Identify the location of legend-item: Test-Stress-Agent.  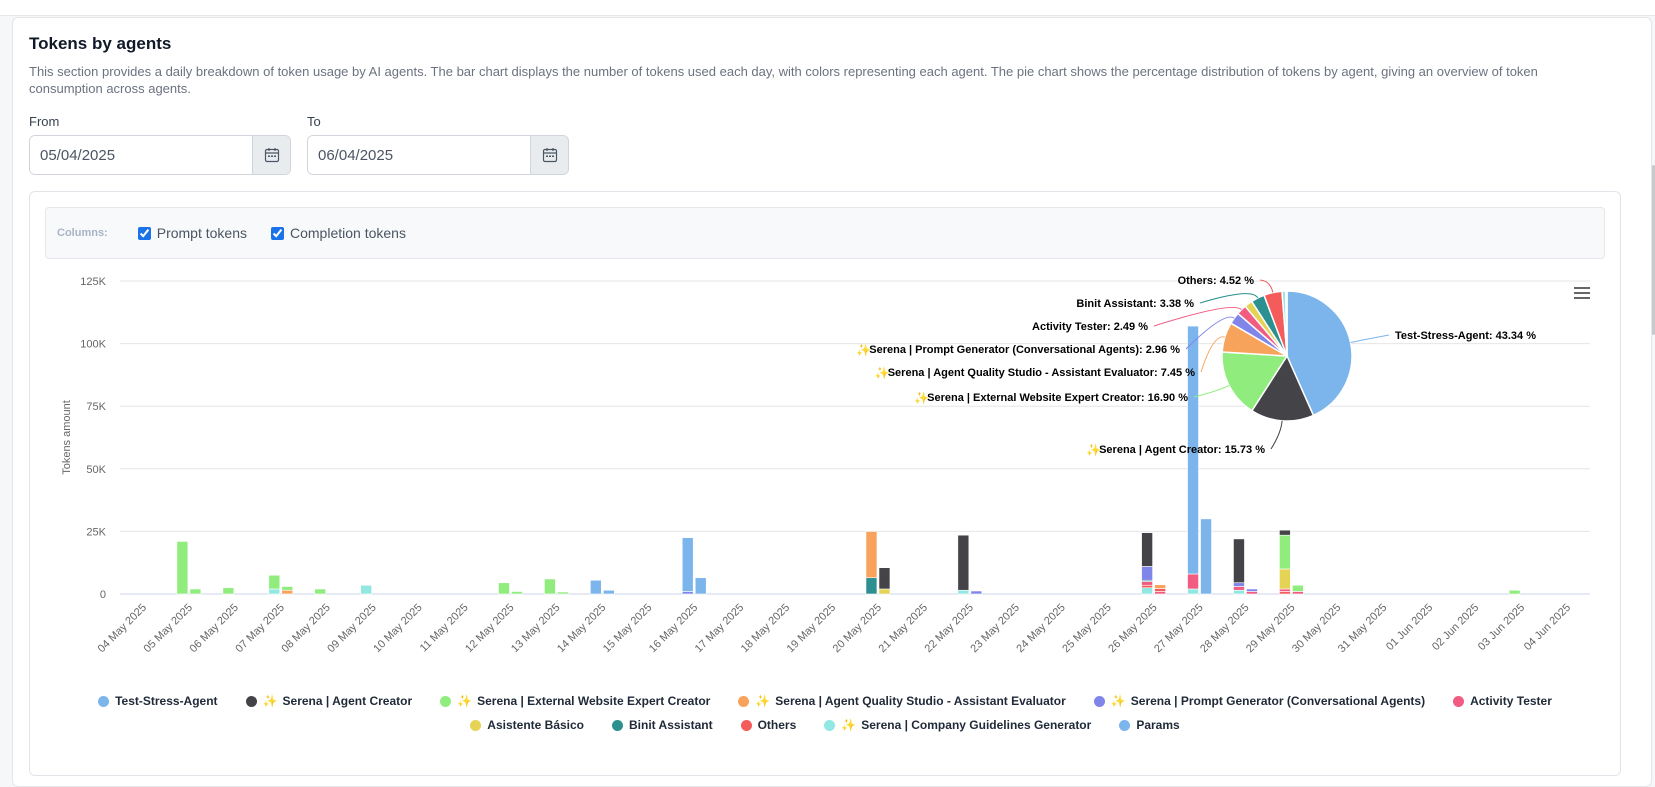
(158, 701).